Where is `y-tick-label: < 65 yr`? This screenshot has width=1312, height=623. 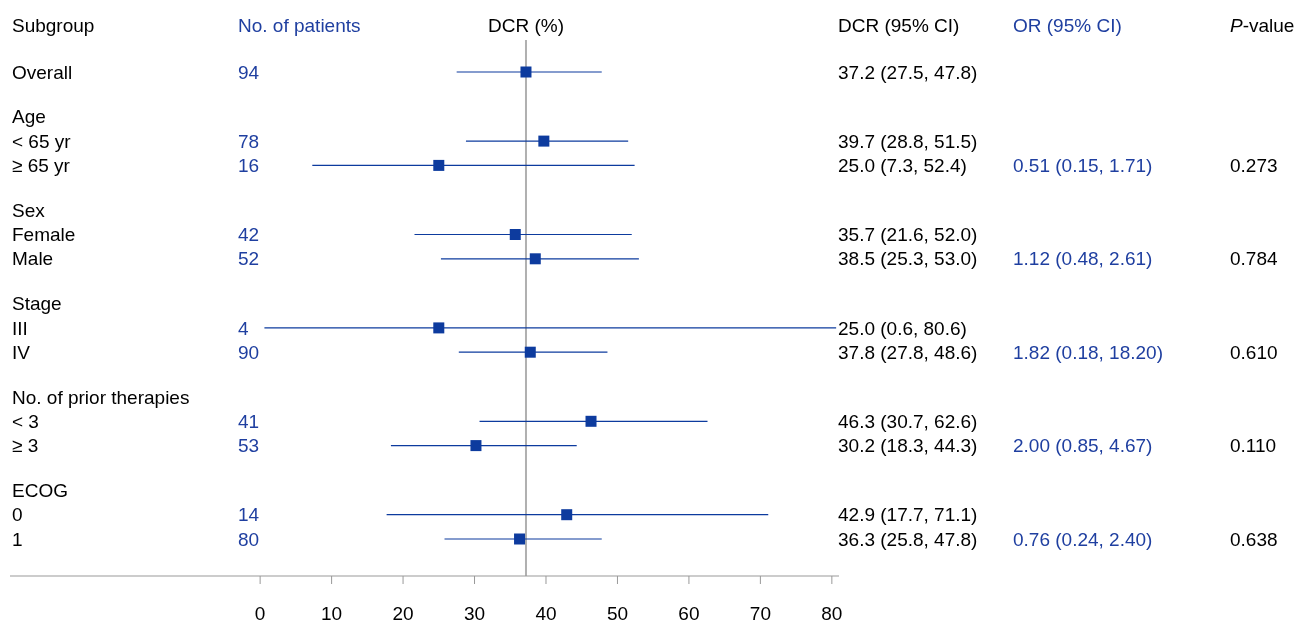
y-tick-label: < 65 yr is located at coordinates (42, 141).